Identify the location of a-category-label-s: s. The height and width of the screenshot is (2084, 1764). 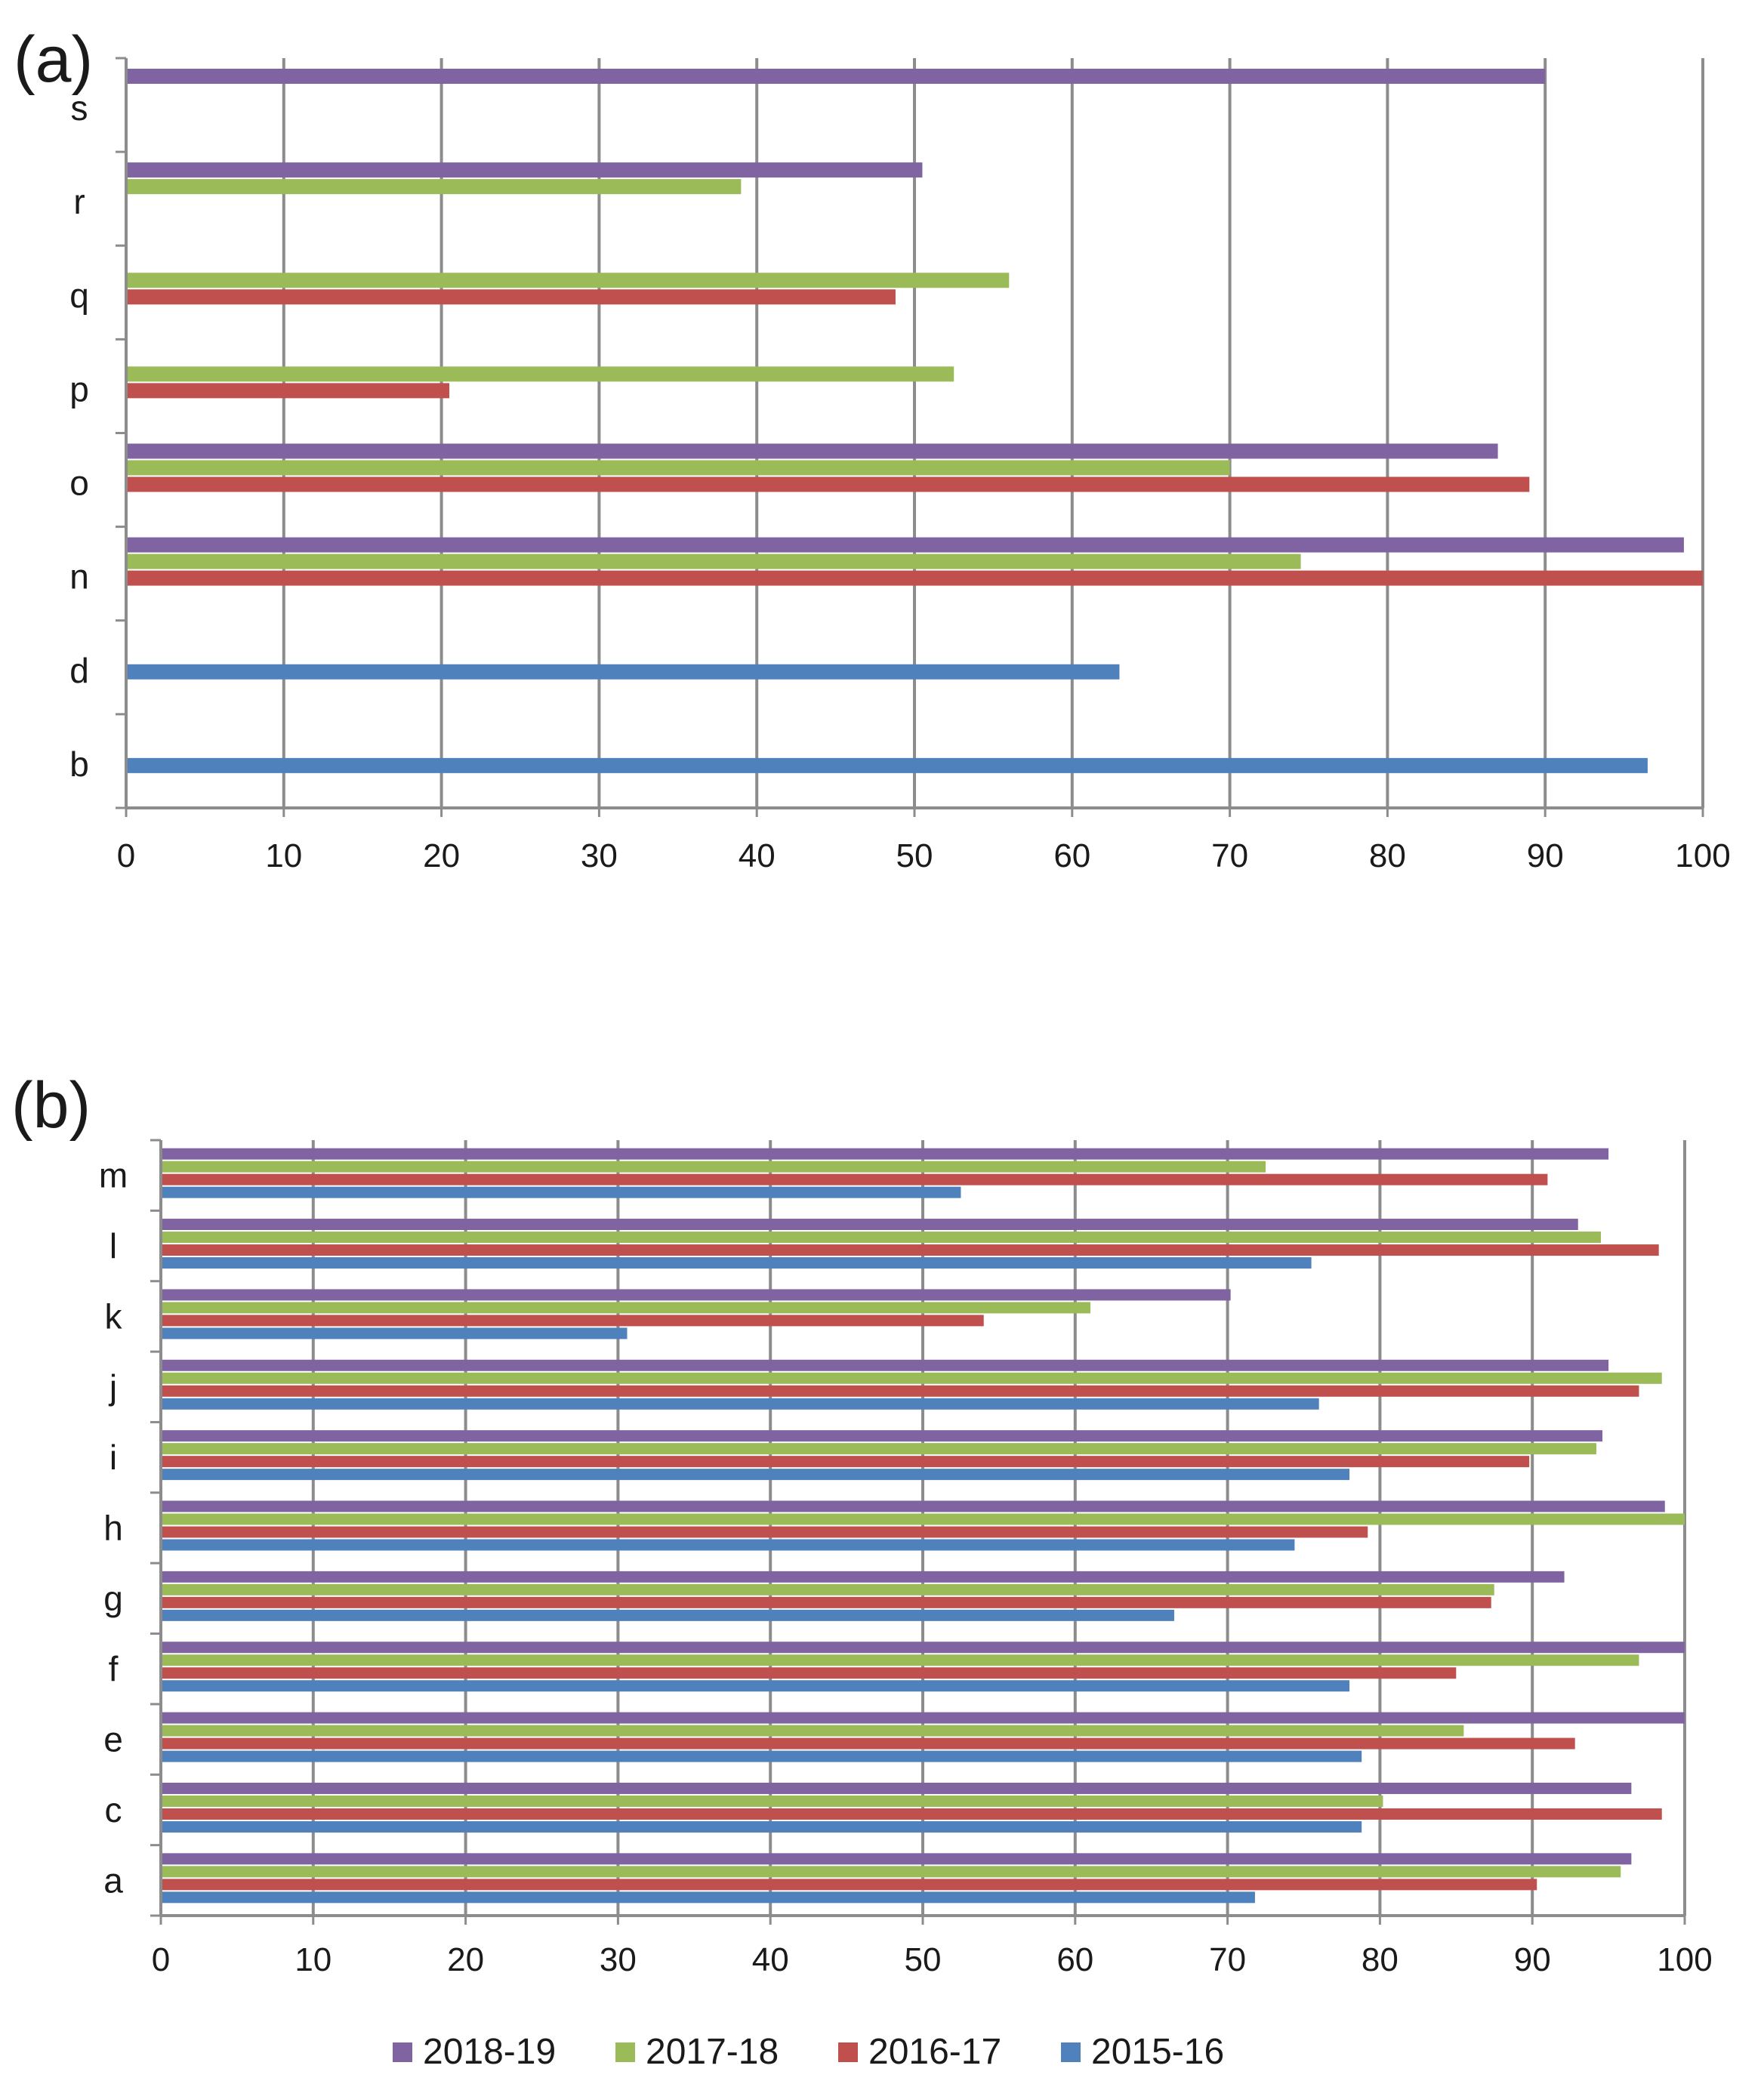
(79, 108).